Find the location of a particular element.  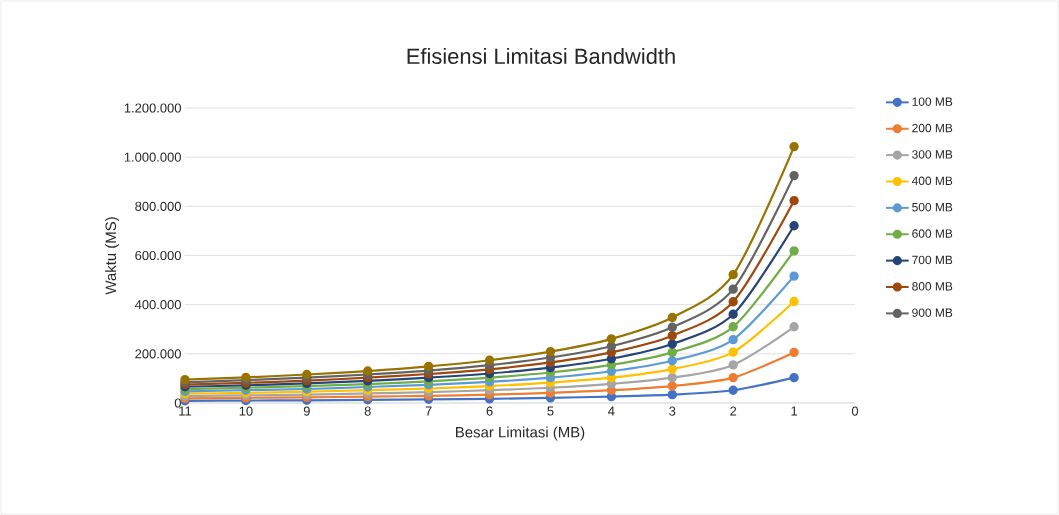

x-tick-label: 0 is located at coordinates (855, 411).